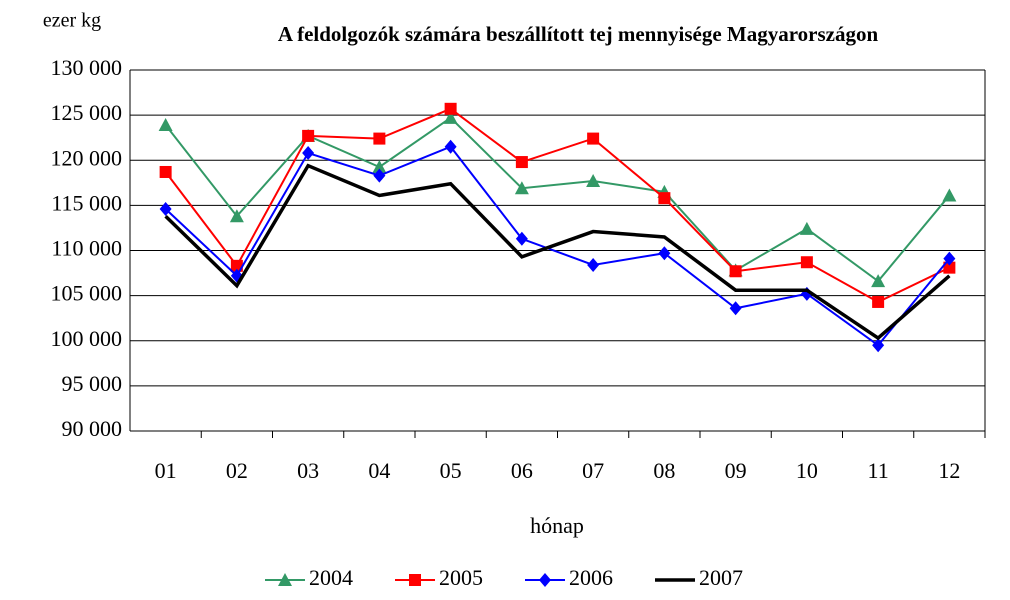 This screenshot has height=600, width=1010. What do you see at coordinates (807, 470) in the screenshot?
I see `x-tick-label: 10` at bounding box center [807, 470].